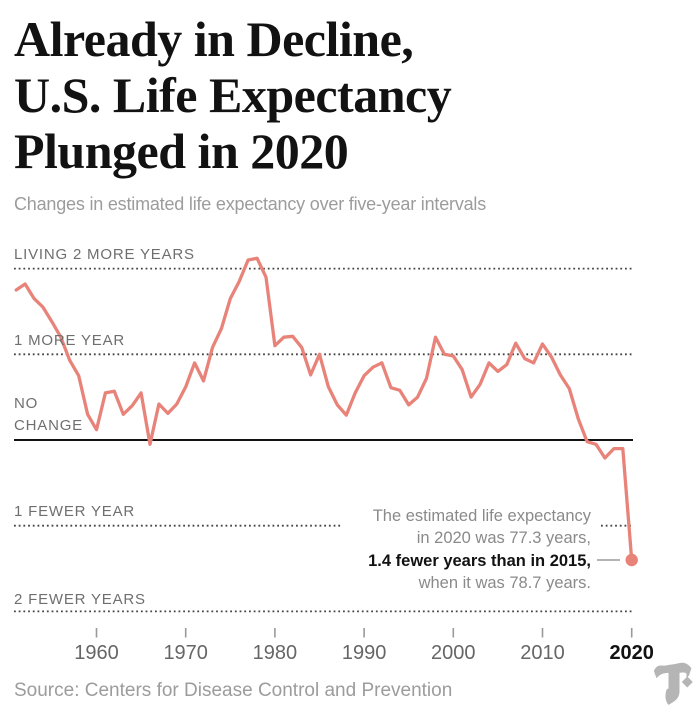 The width and height of the screenshot is (700, 712). Describe the element at coordinates (364, 633) in the screenshot. I see `x-axis-ticks` at that location.